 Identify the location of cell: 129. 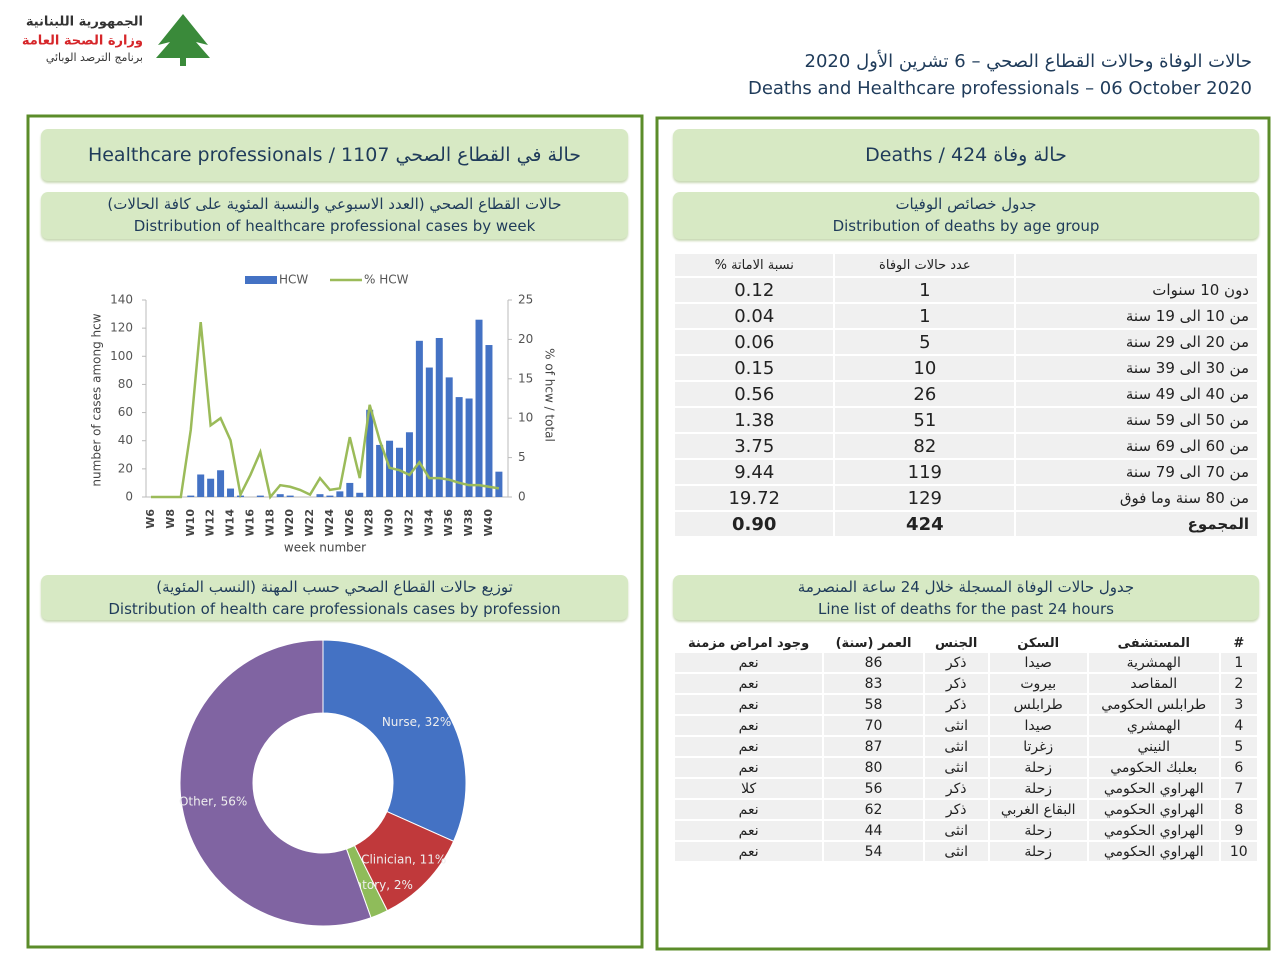
(925, 498).